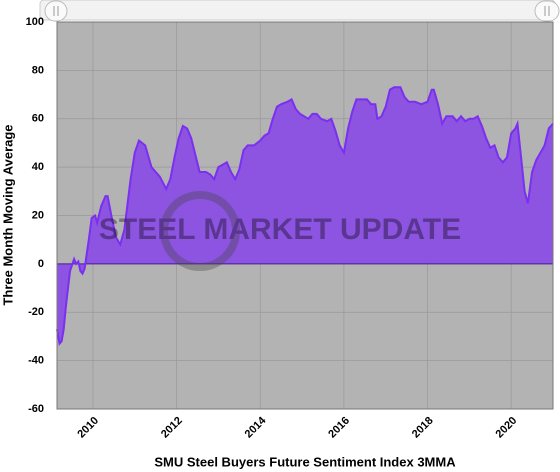 The width and height of the screenshot is (560, 472). I want to click on watermark-text: STEEL MARKET UPDATE, so click(280, 229).